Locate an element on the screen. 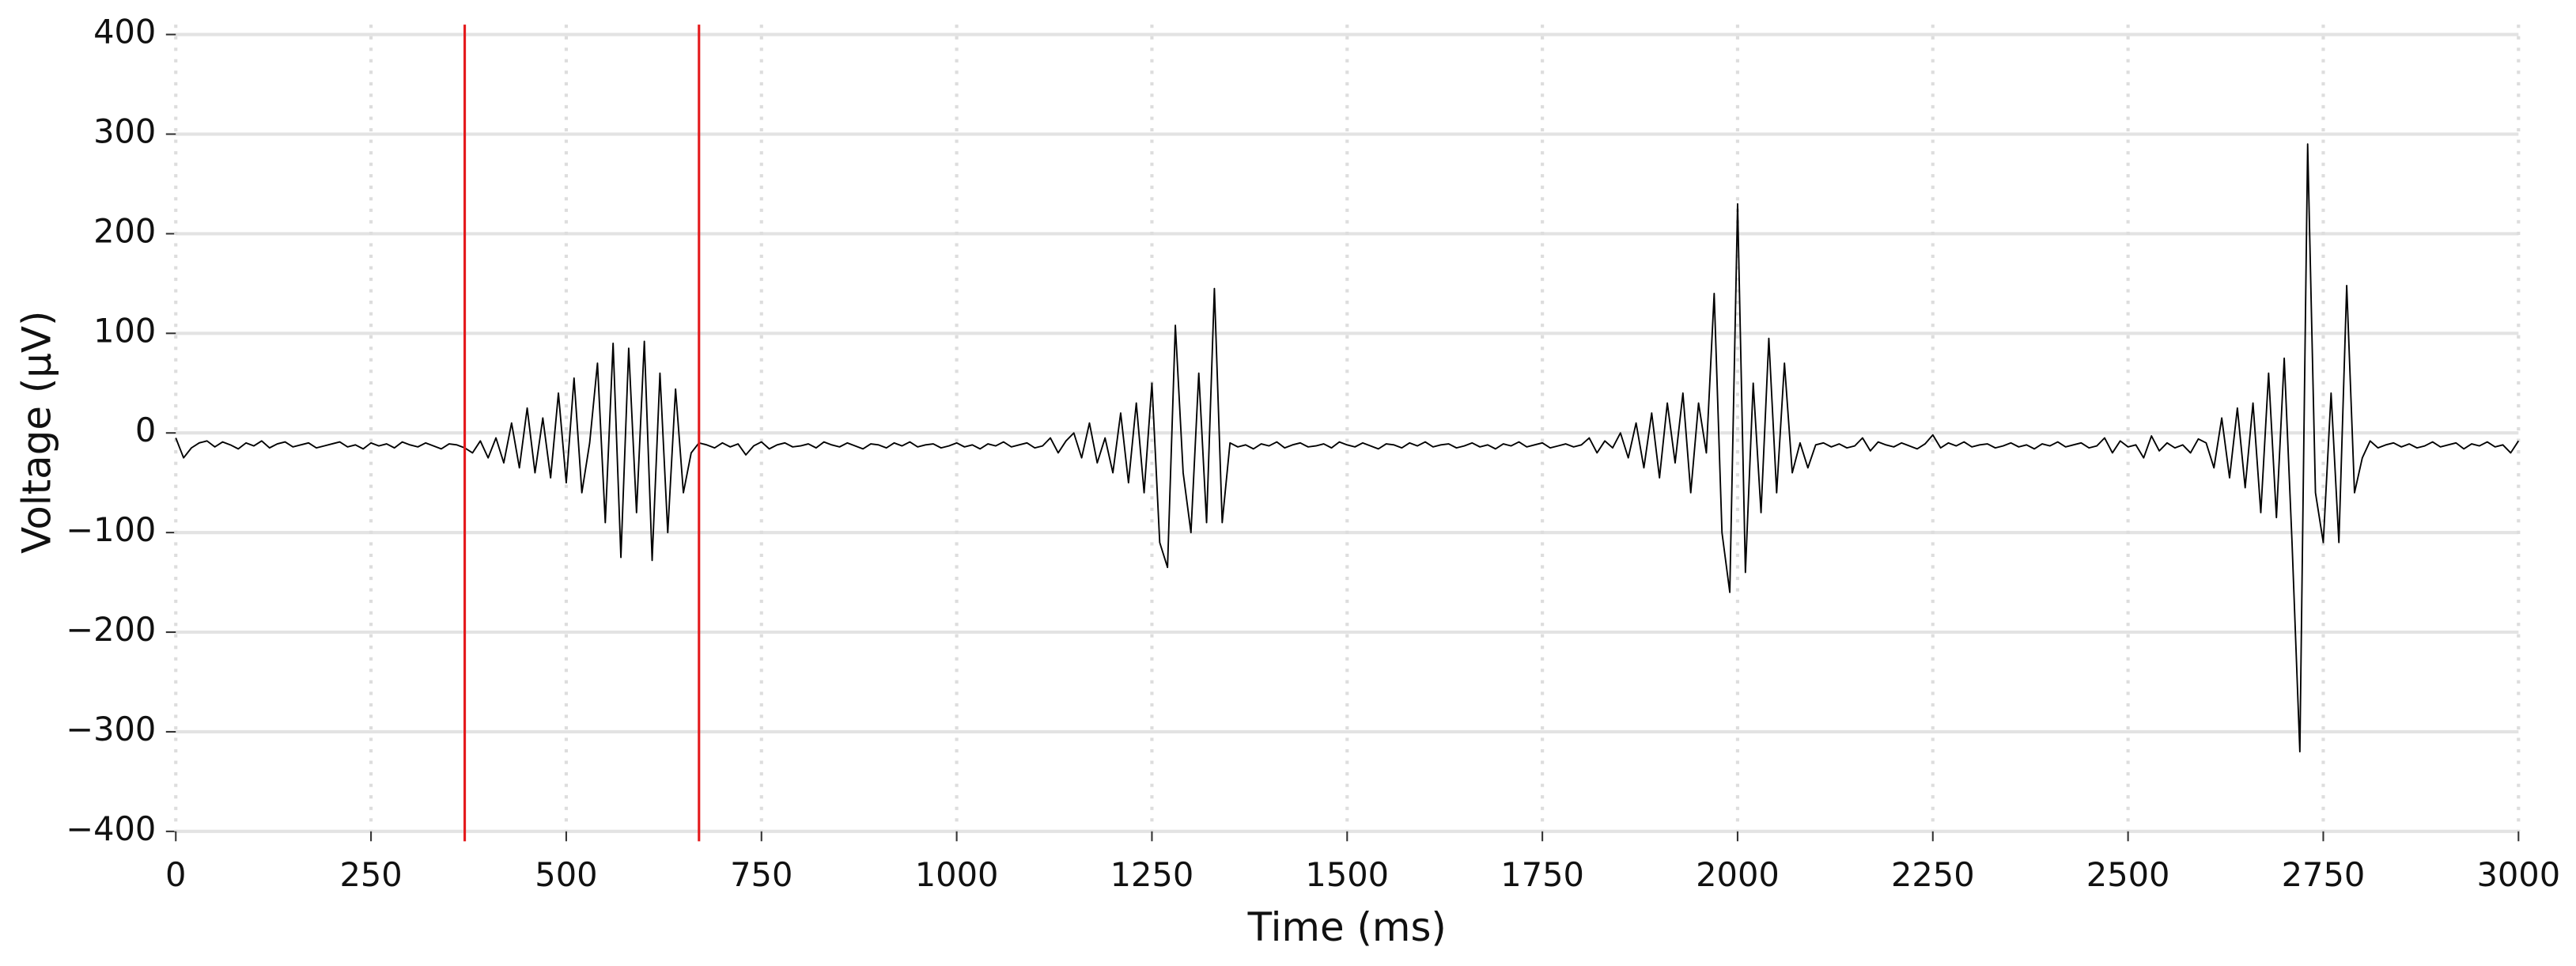  y-tick-label: 400 is located at coordinates (125, 32).